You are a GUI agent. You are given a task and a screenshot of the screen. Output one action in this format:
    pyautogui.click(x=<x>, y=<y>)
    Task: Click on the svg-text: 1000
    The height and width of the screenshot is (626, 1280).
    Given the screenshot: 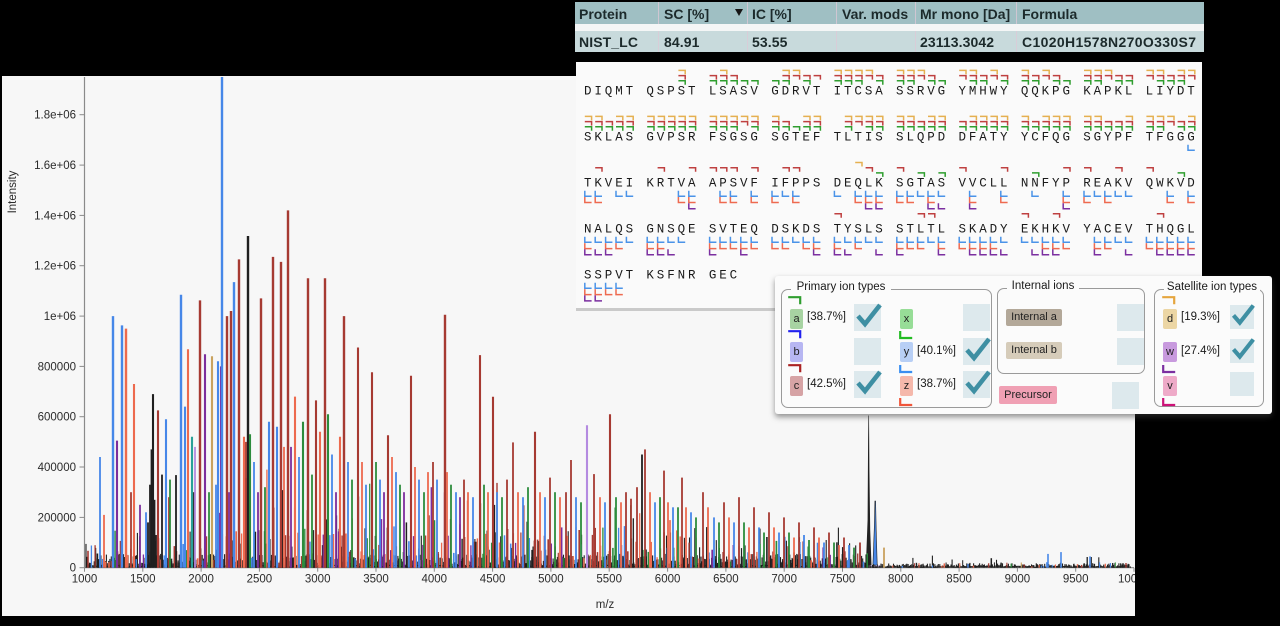 What is the action you would take?
    pyautogui.click(x=85, y=580)
    